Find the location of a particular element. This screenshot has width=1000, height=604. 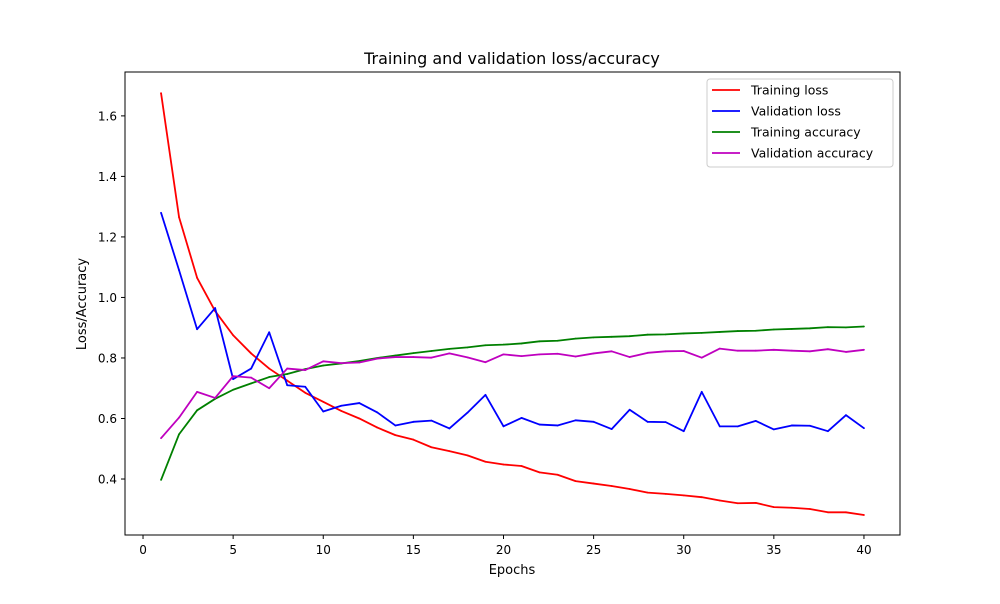

series-validation-accuracy is located at coordinates (512, 393).